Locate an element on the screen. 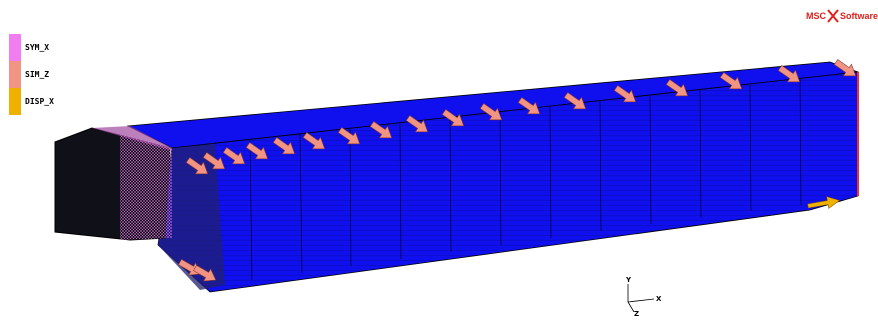 The height and width of the screenshot is (328, 878). legend-label: DISP_X is located at coordinates (39, 101).